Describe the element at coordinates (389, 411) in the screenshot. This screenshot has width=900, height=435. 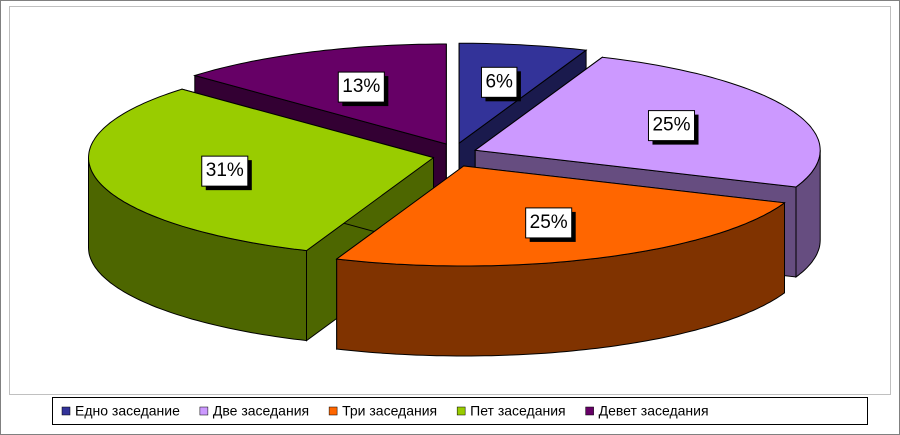
I see `legend-label: Три заседания` at that location.